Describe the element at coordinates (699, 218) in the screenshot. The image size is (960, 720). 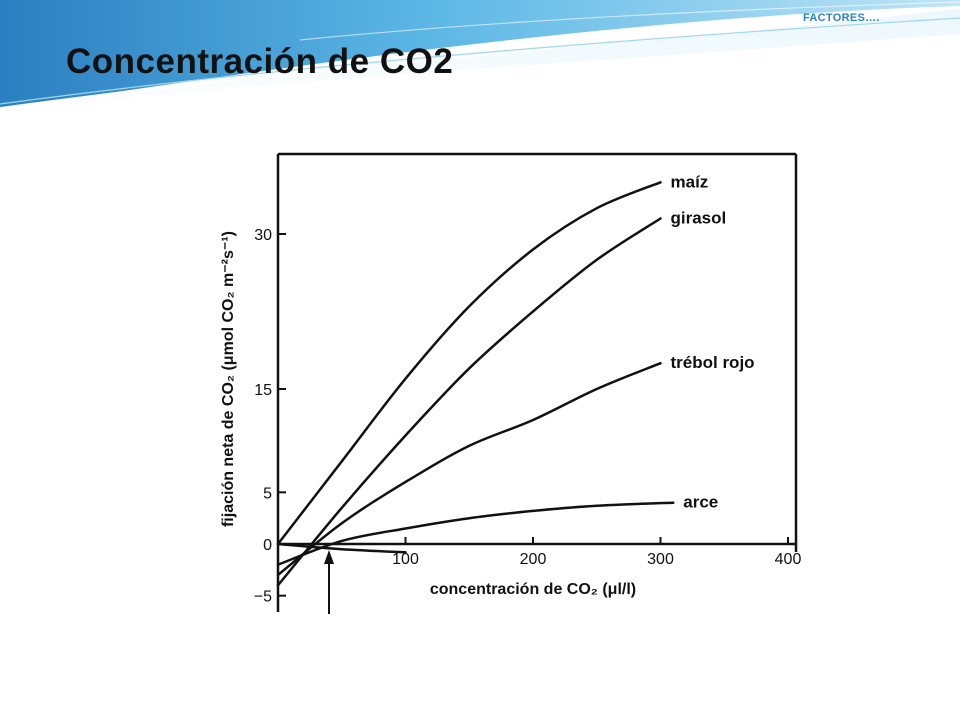
I see `series-label-girasol: girasol` at that location.